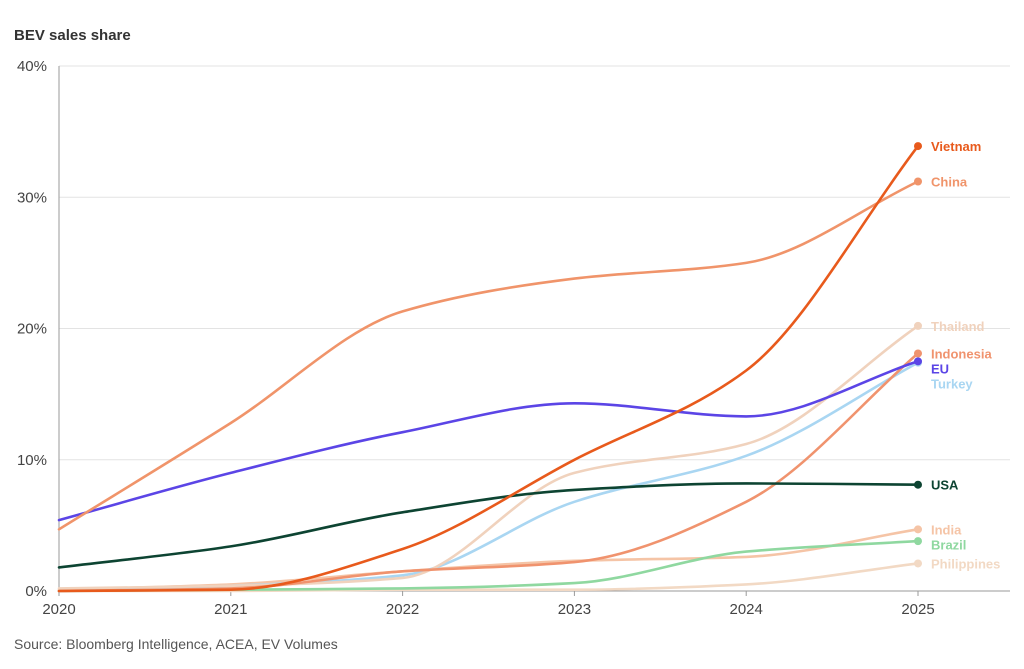  I want to click on x-tick-label: 2022, so click(402, 609).